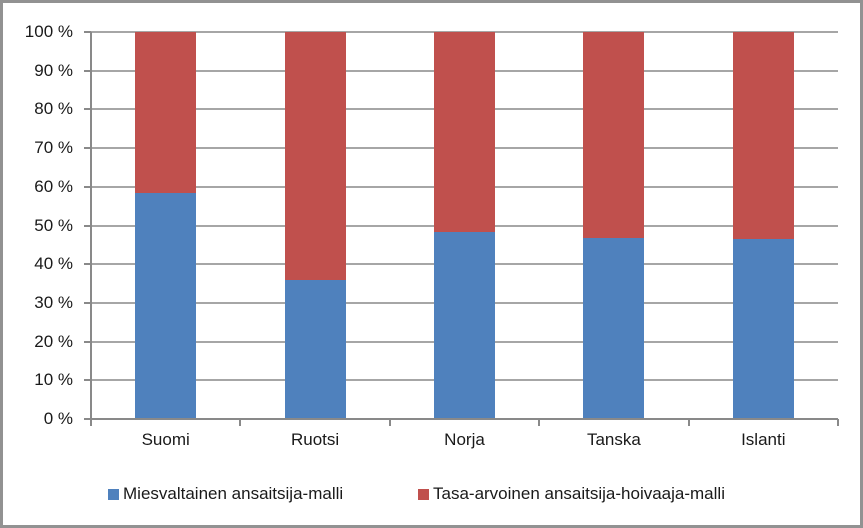  Describe the element at coordinates (464, 325) in the screenshot. I see `bar-segment-norja-series1` at that location.